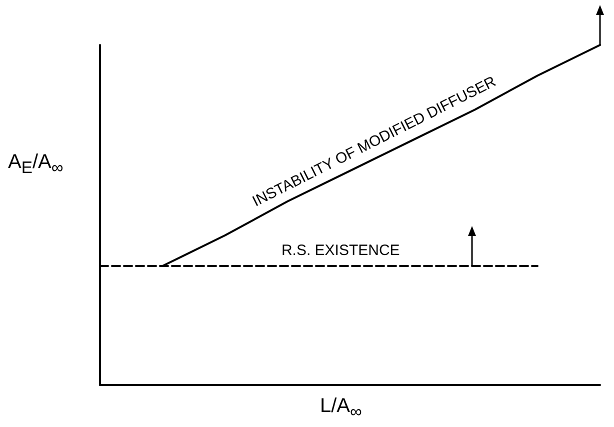 The width and height of the screenshot is (614, 427). Describe the element at coordinates (341, 408) in the screenshot. I see `x-axis-title: L/A$_{∞}$` at that location.